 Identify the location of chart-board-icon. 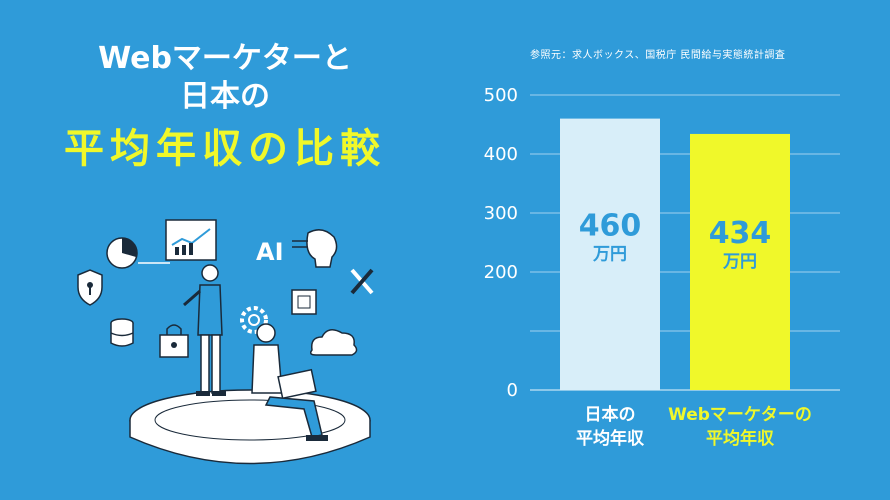
(191, 240).